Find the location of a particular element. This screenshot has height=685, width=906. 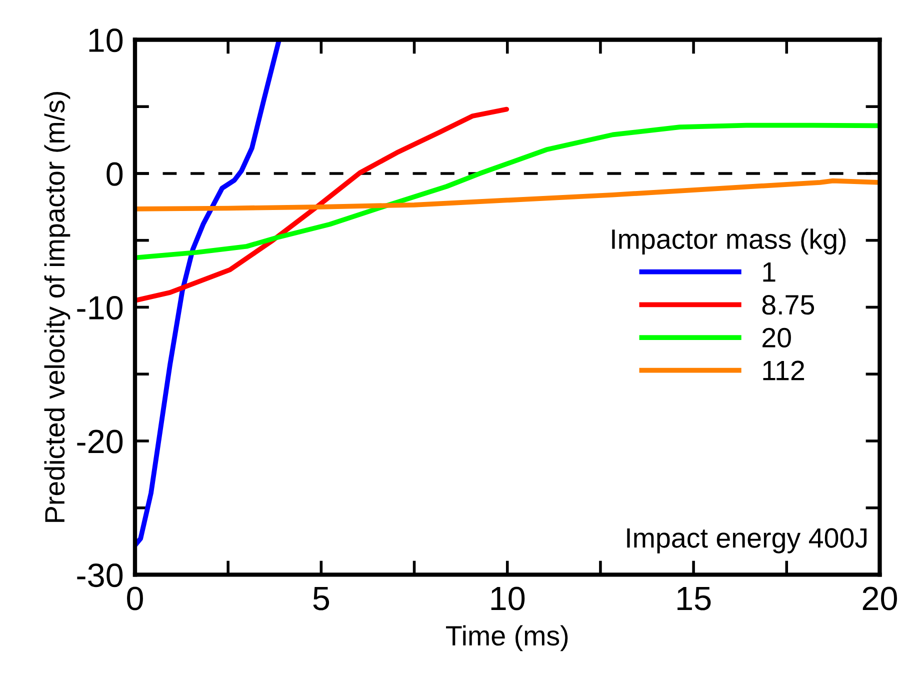

legend-label: 1 is located at coordinates (769, 272).